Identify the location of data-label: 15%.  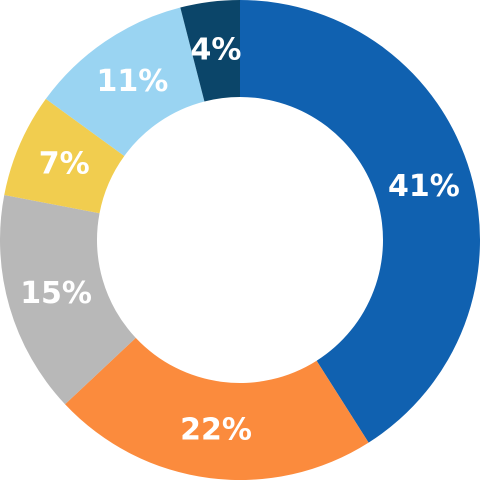
(56, 293).